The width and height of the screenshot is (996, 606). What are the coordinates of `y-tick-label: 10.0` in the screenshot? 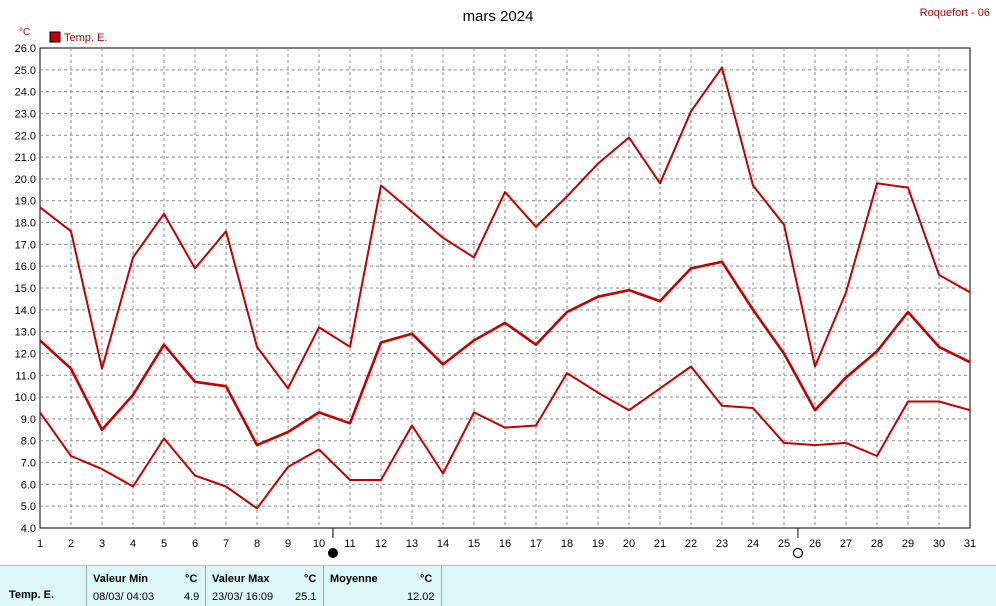 It's located at (25, 398).